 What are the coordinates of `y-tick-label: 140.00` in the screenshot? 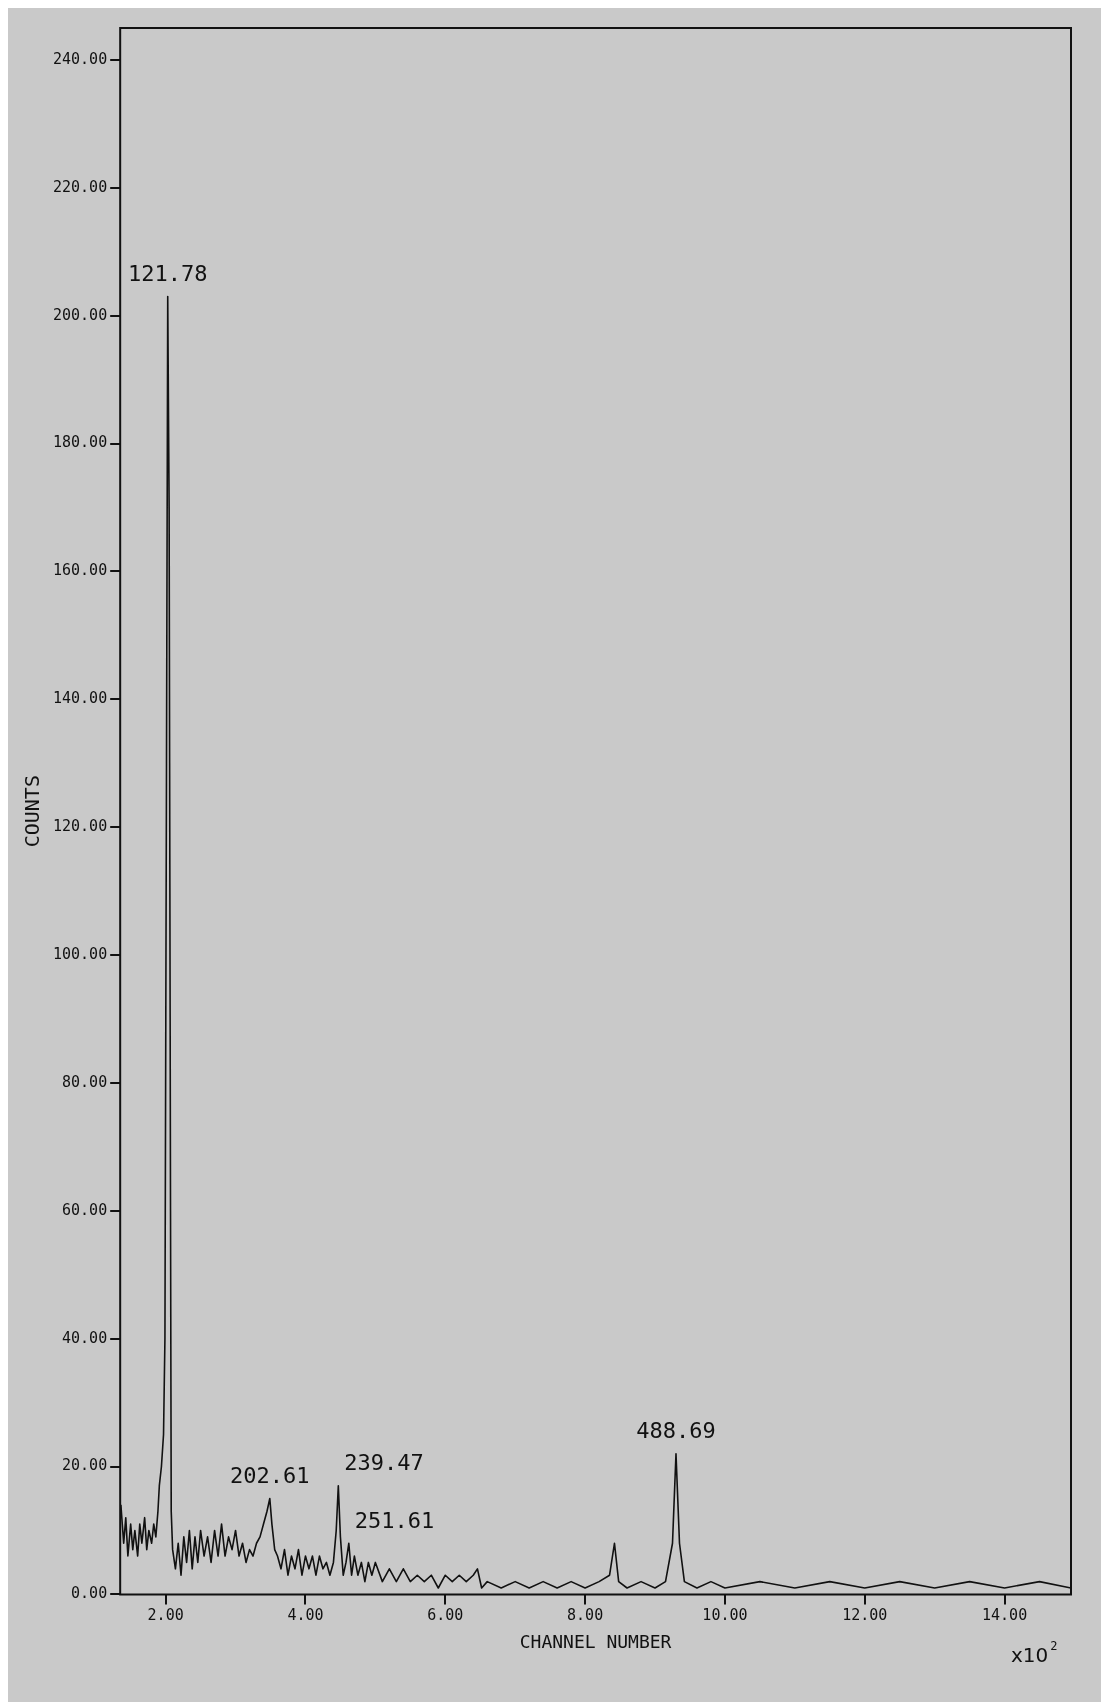 It's located at (80, 698).